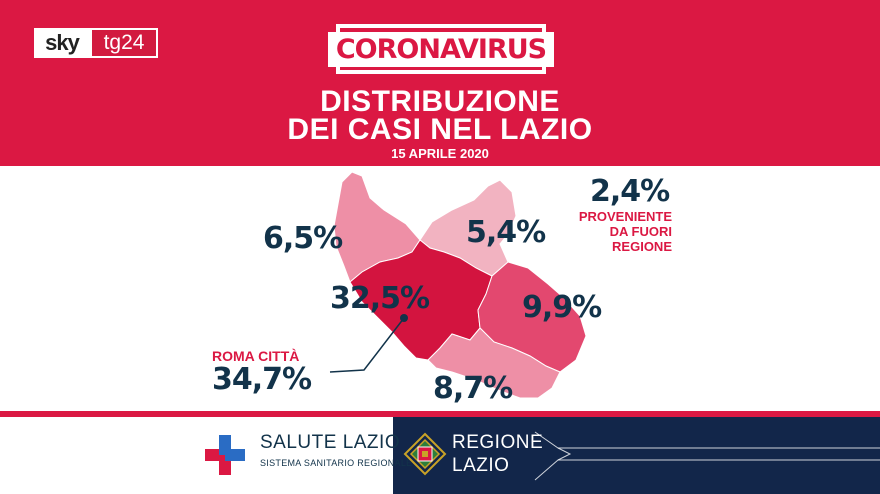 The width and height of the screenshot is (880, 494). What do you see at coordinates (336, 463) in the screenshot?
I see `salute-lazio-subtitle: SISTEMA SANITARIO REGIONALE` at bounding box center [336, 463].